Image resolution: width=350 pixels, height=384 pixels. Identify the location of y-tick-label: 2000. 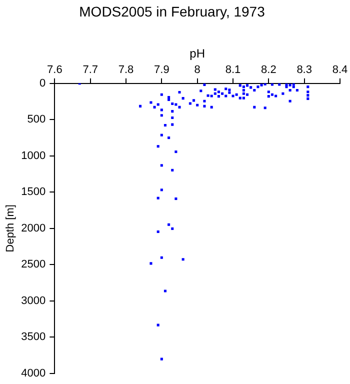
(33, 228).